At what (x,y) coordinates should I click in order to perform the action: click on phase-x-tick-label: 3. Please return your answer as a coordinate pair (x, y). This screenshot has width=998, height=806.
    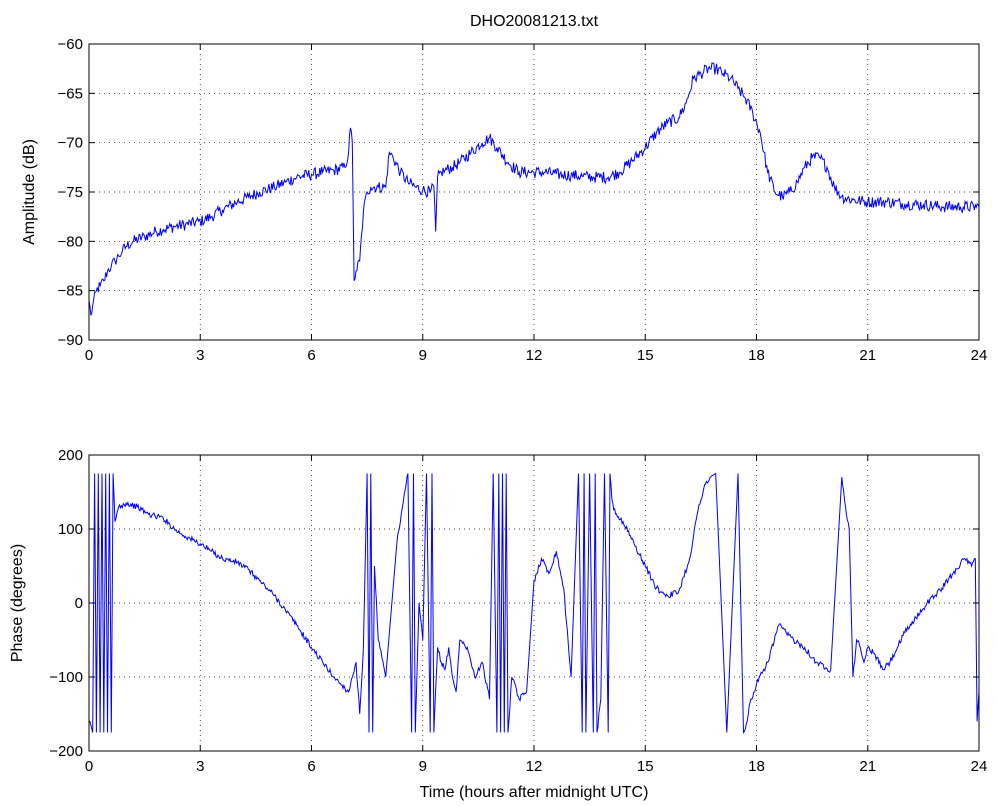
    Looking at the image, I should click on (200, 766).